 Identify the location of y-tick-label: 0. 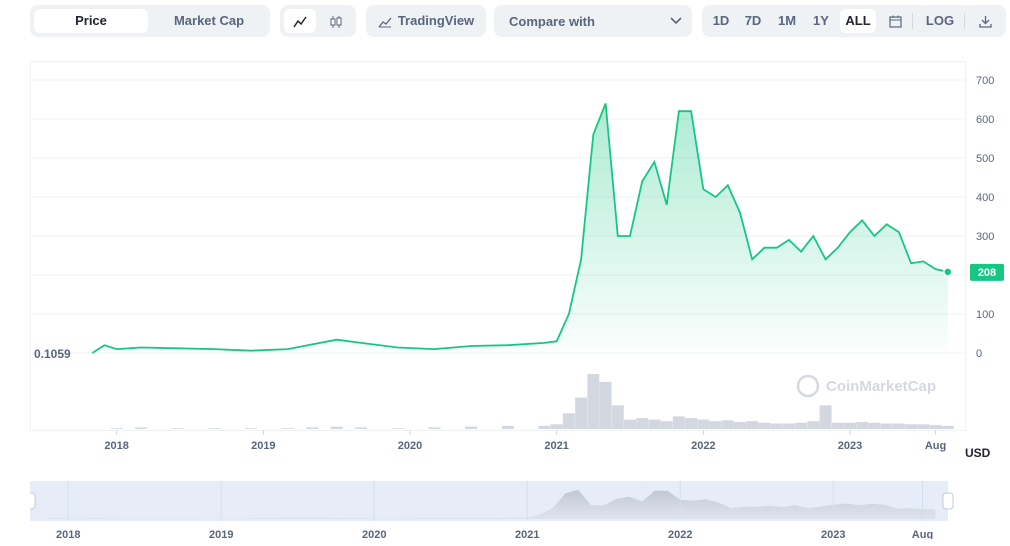
(979, 354).